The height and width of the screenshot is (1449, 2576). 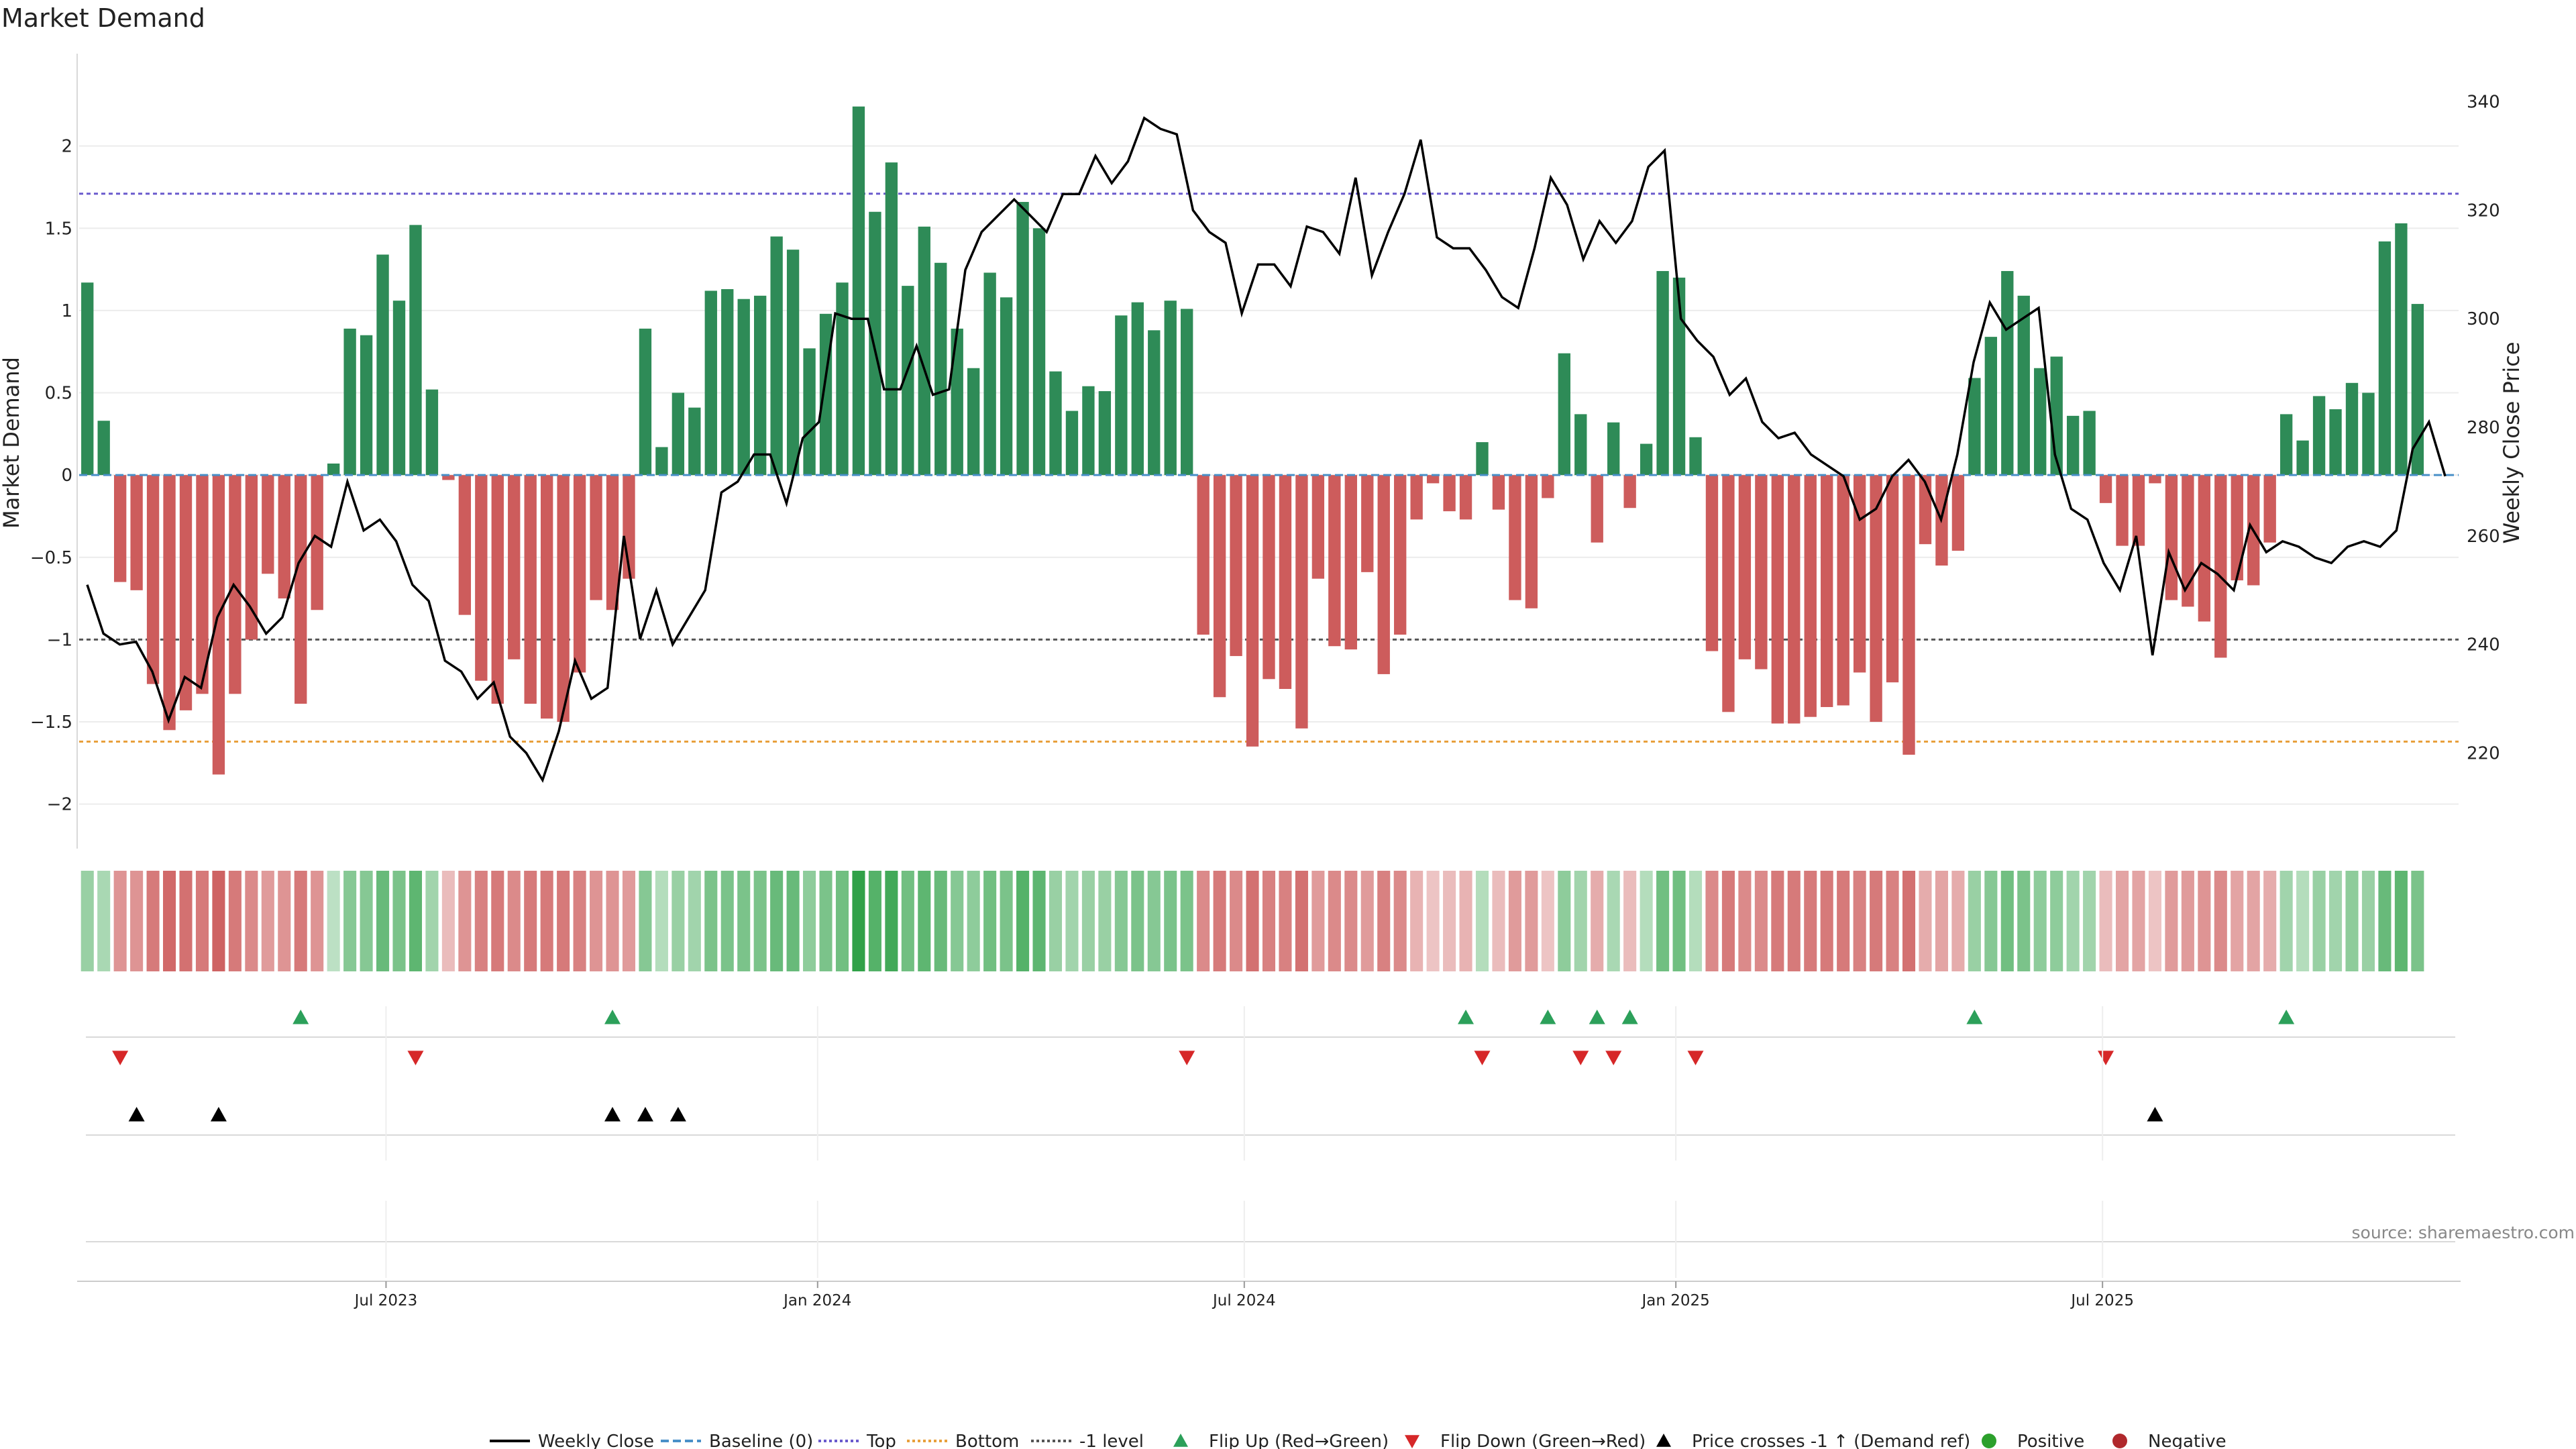 What do you see at coordinates (1111, 1440) in the screenshot?
I see `legend-label: -1 level` at bounding box center [1111, 1440].